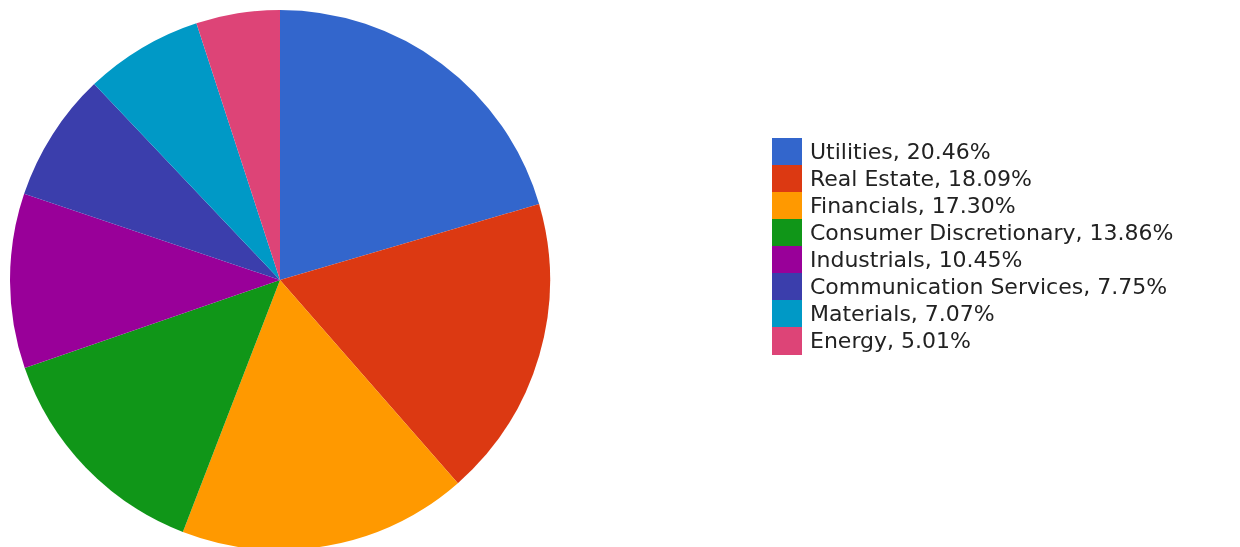 The width and height of the screenshot is (1240, 547). What do you see at coordinates (913, 205) in the screenshot?
I see `legend-label: Financials, 17.30%` at bounding box center [913, 205].